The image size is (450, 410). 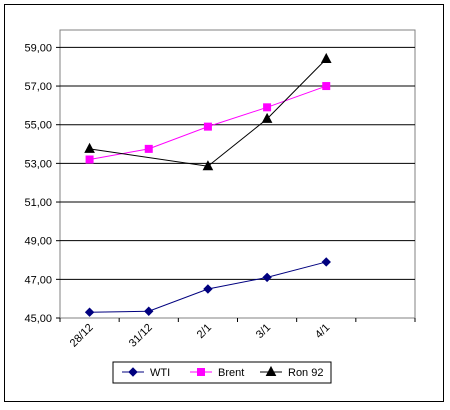 What do you see at coordinates (160, 373) in the screenshot?
I see `legend-label: WTI` at bounding box center [160, 373].